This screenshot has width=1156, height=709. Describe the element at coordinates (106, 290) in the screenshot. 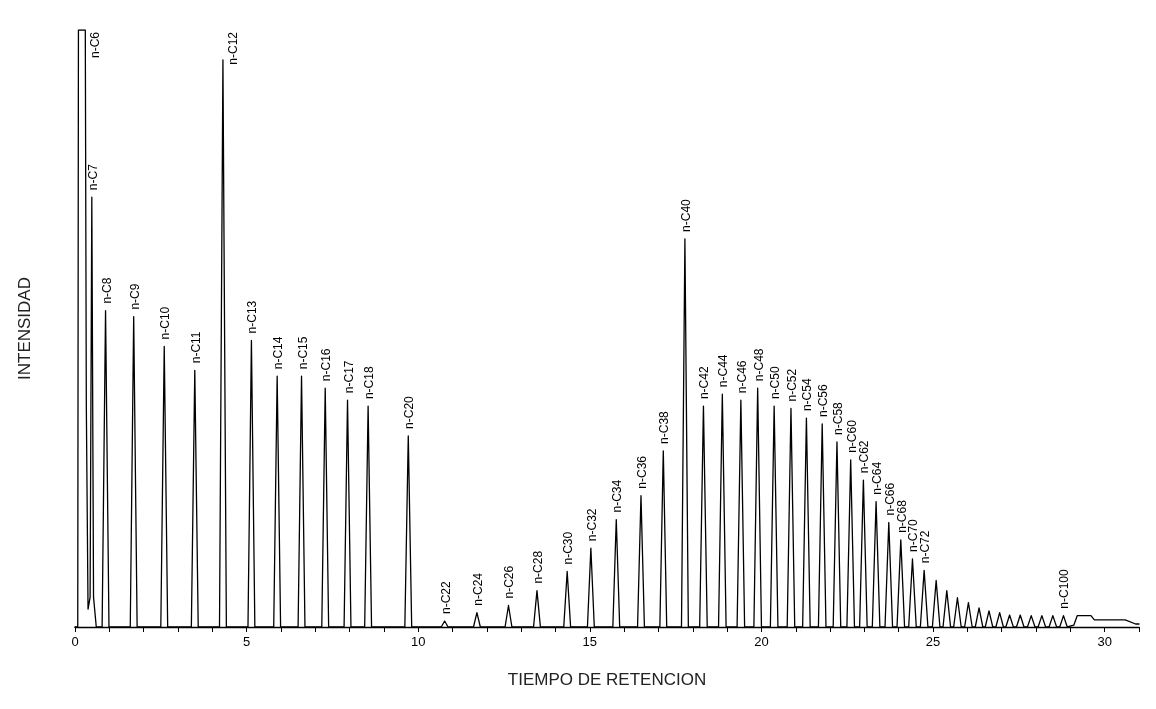

I see `annotation: n-C8` at that location.